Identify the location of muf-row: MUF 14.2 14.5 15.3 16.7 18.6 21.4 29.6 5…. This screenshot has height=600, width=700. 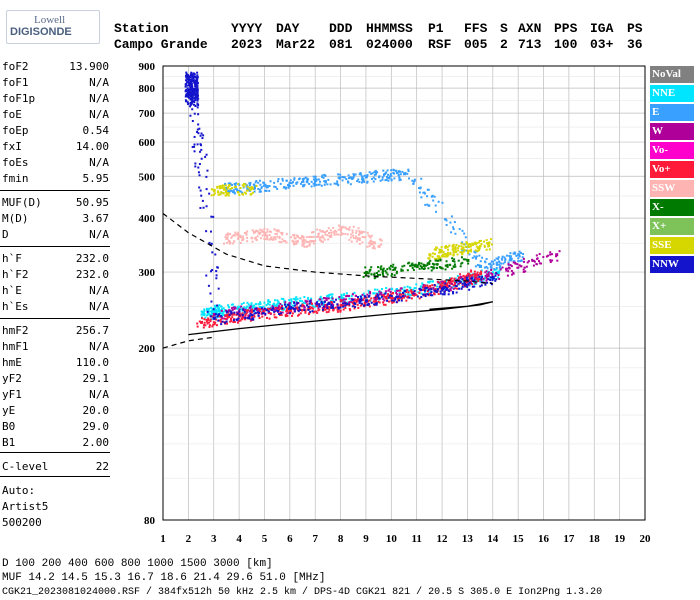
(164, 578).